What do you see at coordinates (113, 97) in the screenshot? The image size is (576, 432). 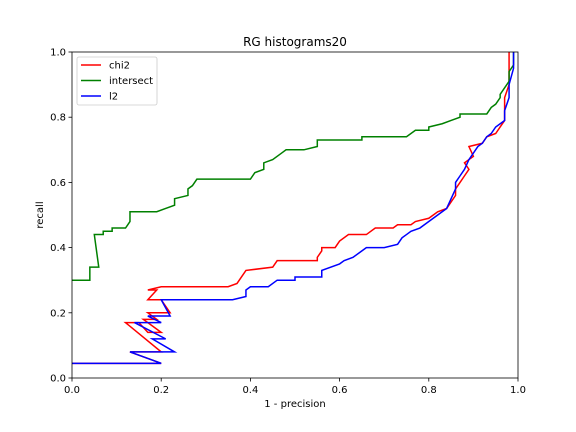 I see `legend-label: l2` at bounding box center [113, 97].